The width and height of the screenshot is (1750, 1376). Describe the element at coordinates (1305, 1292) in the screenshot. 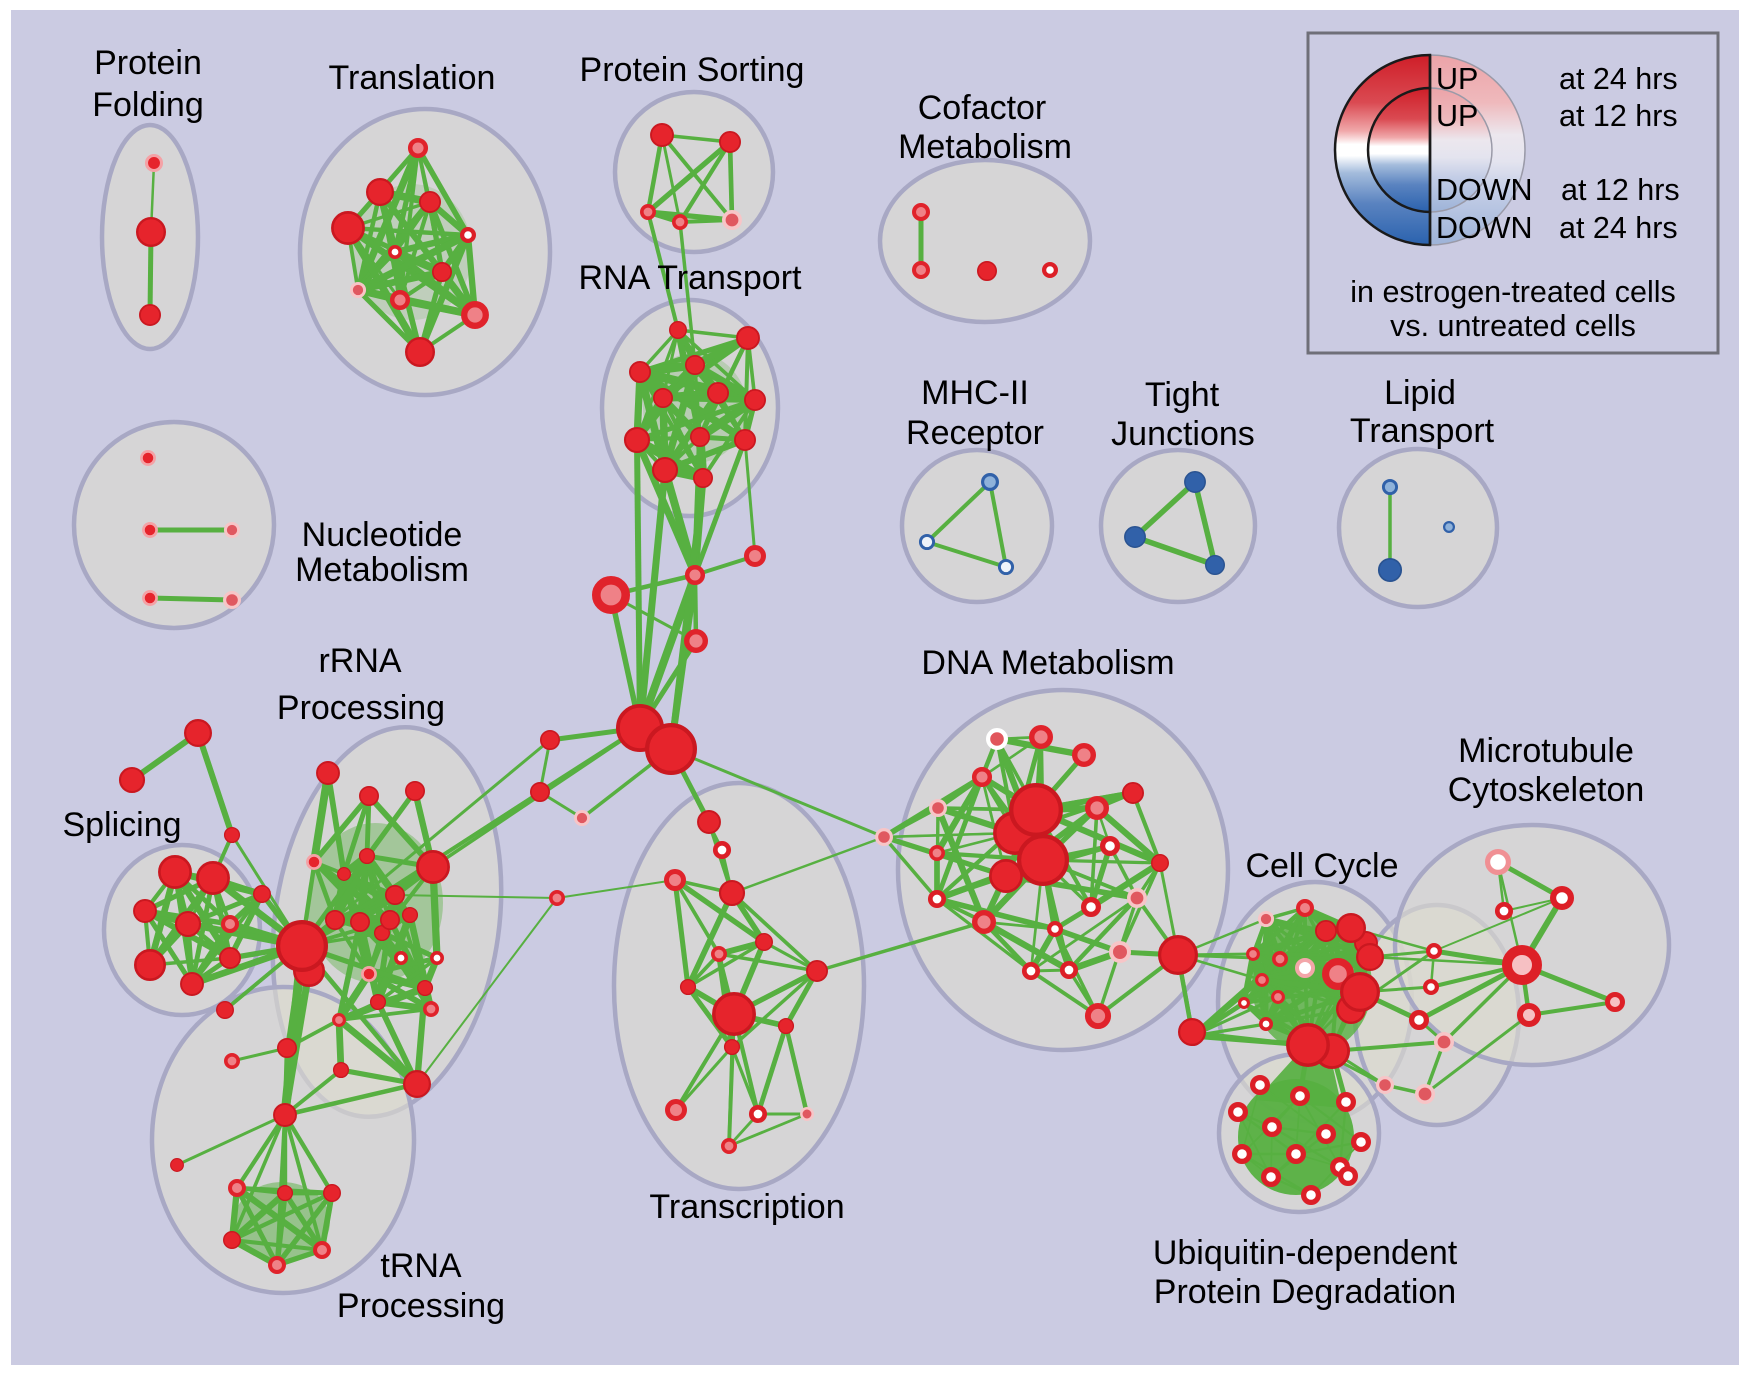

I see `svg-text: Protein Degradation` at that location.